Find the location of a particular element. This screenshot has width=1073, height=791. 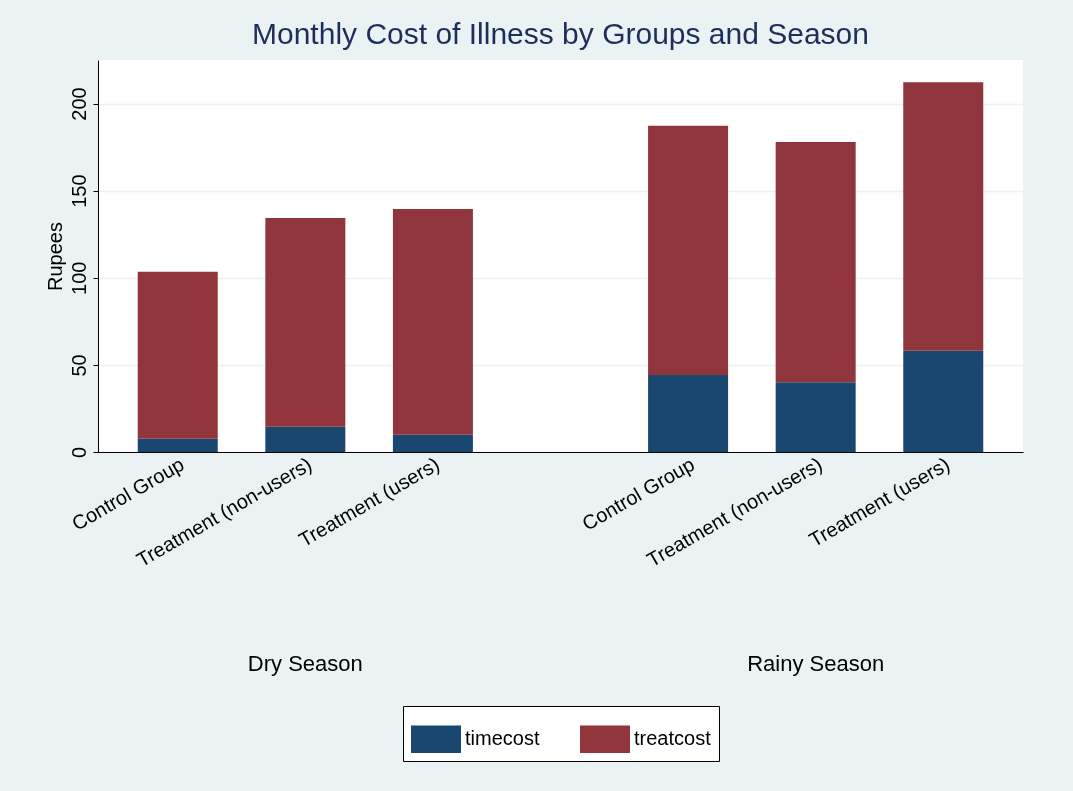

chart-title: Monthly Cost of Illness by Groups and Season is located at coordinates (560, 33).